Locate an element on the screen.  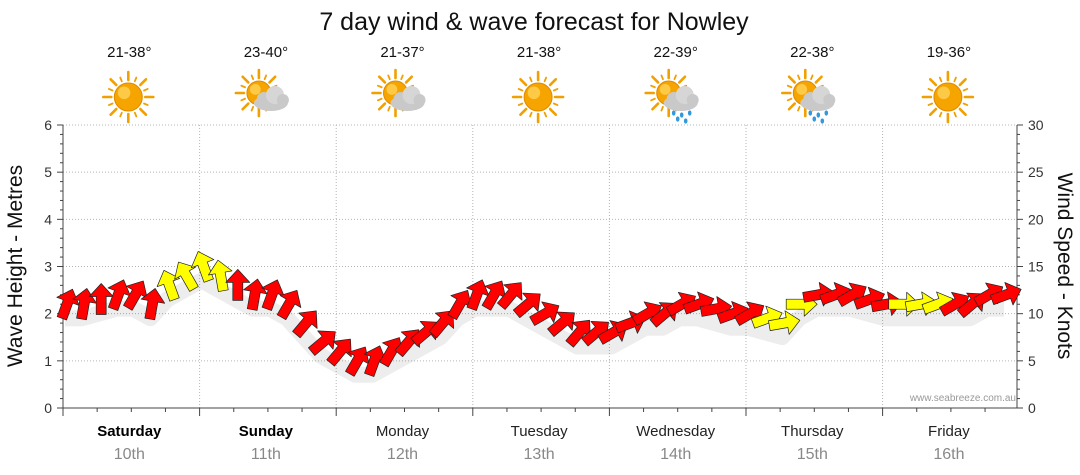
day-date-label: 14th is located at coordinates (675, 454).